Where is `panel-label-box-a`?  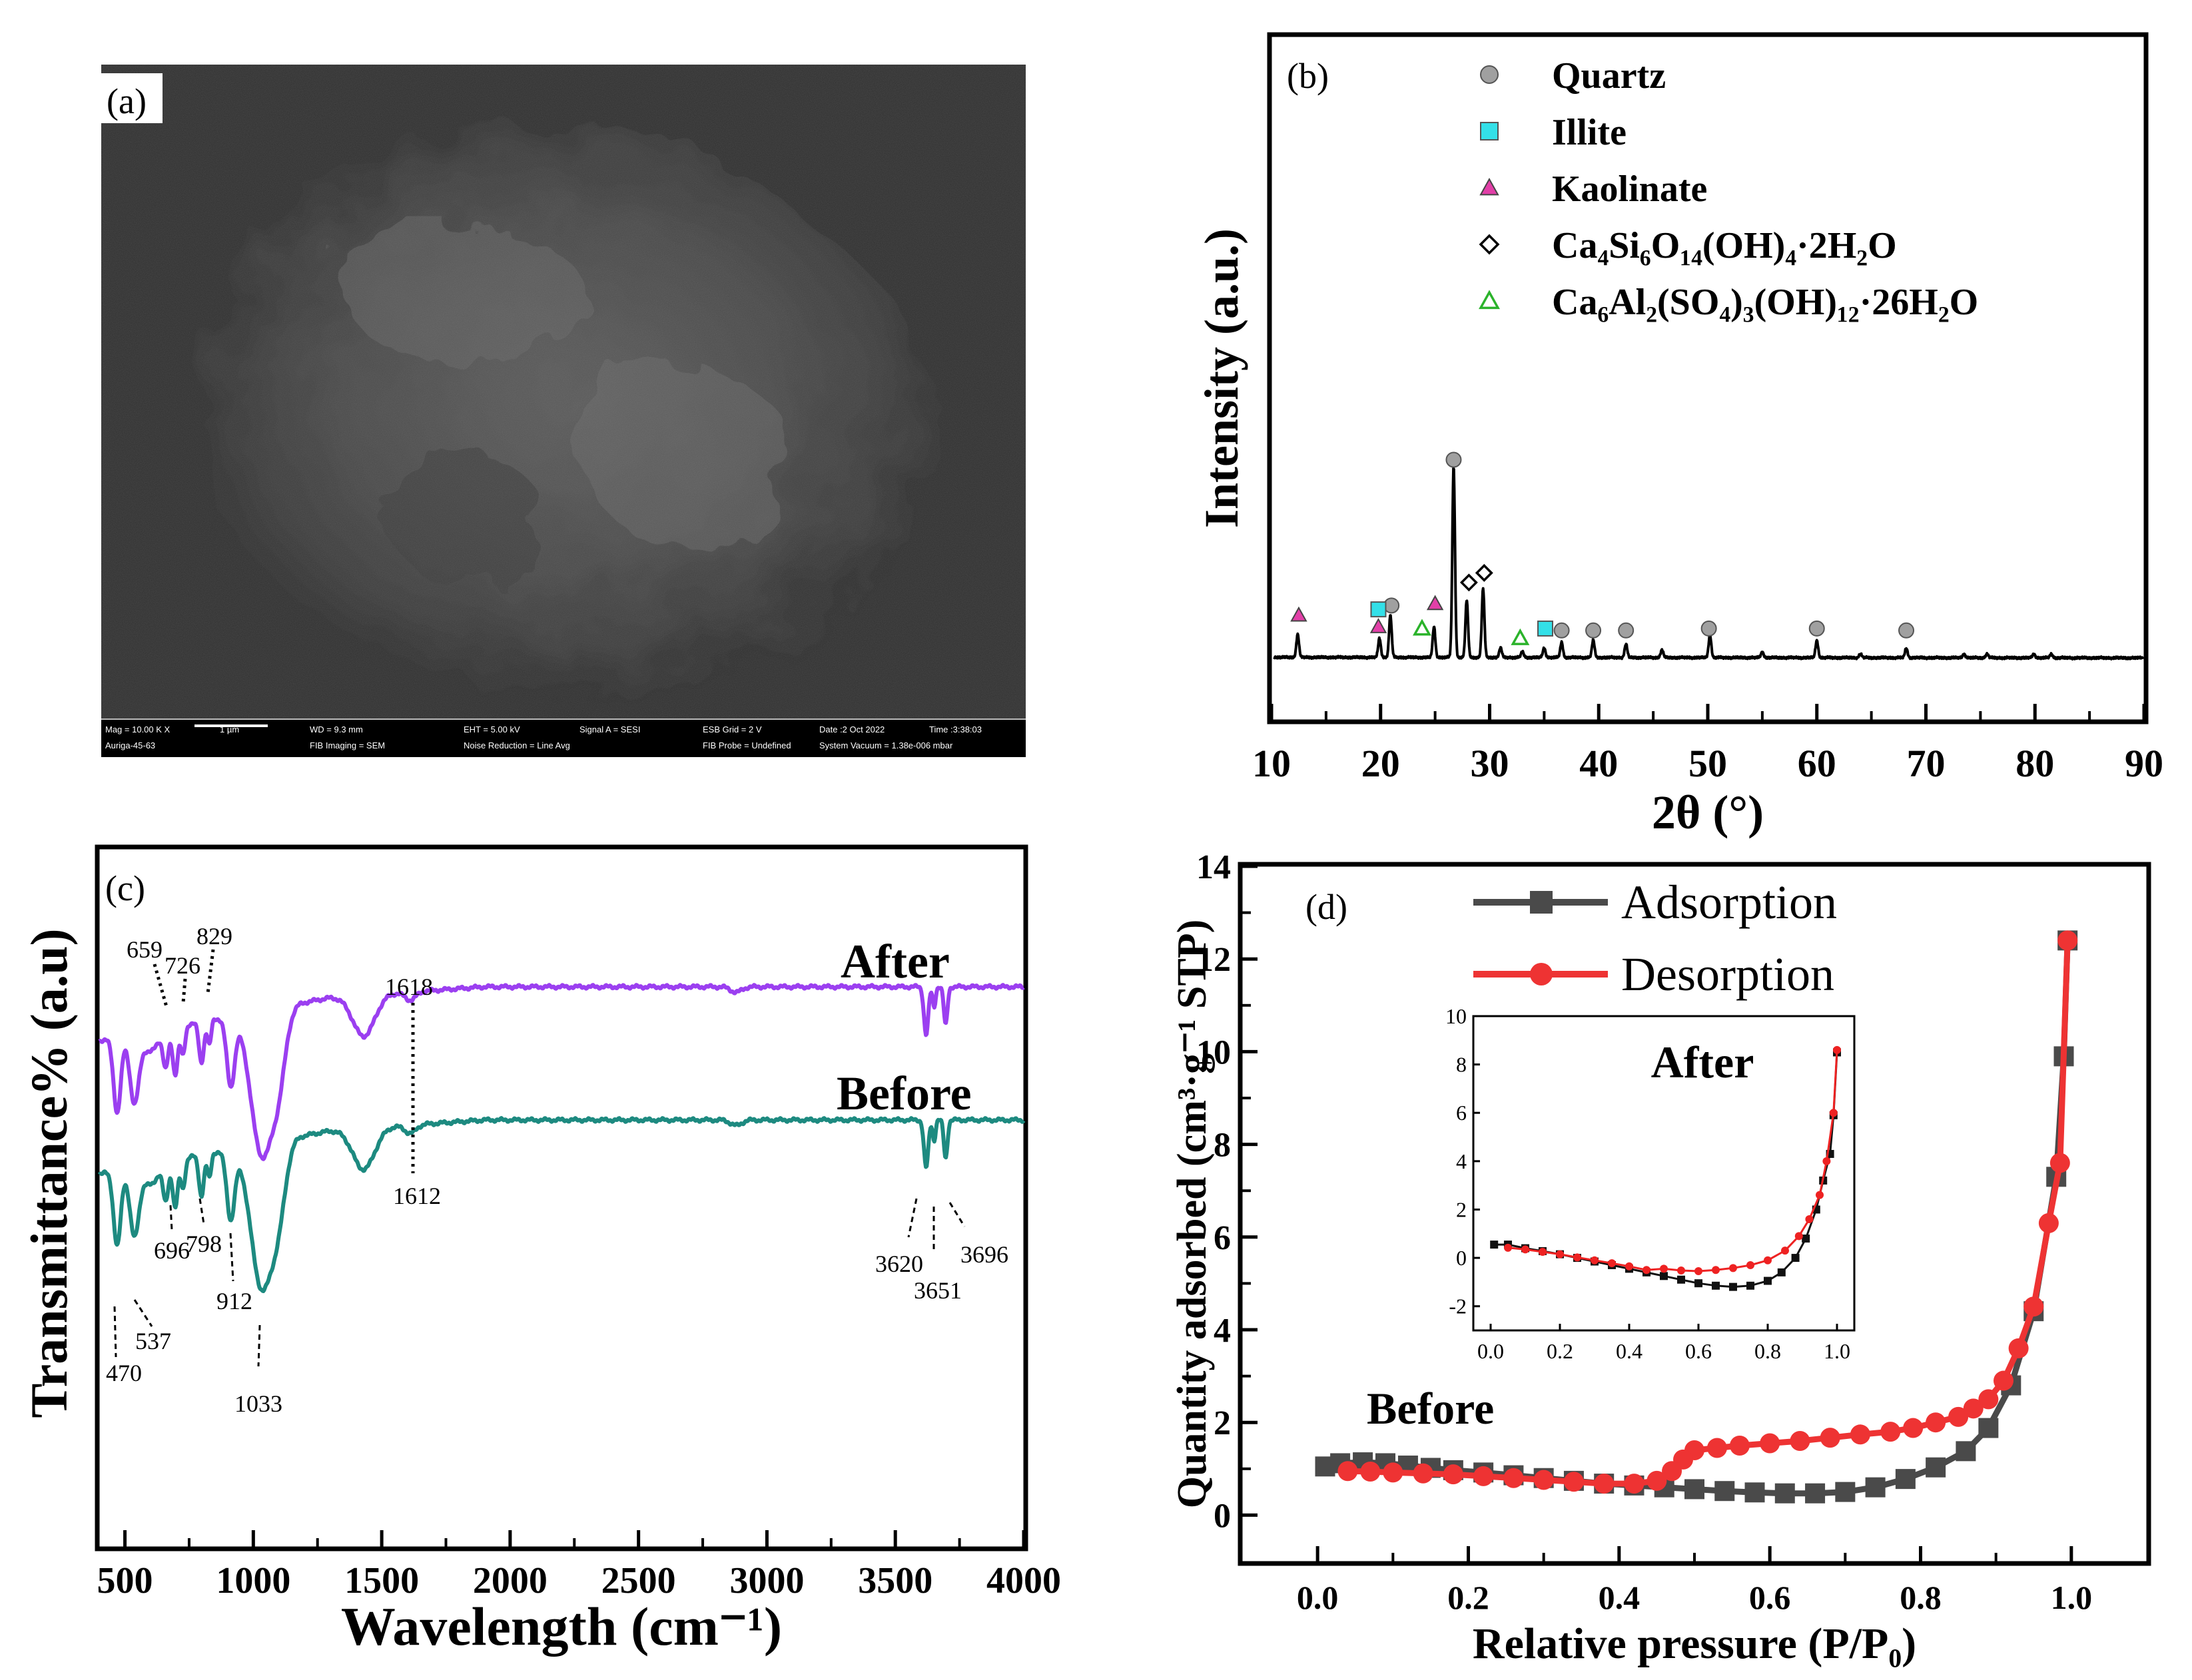 panel-label-box-a is located at coordinates (132, 98).